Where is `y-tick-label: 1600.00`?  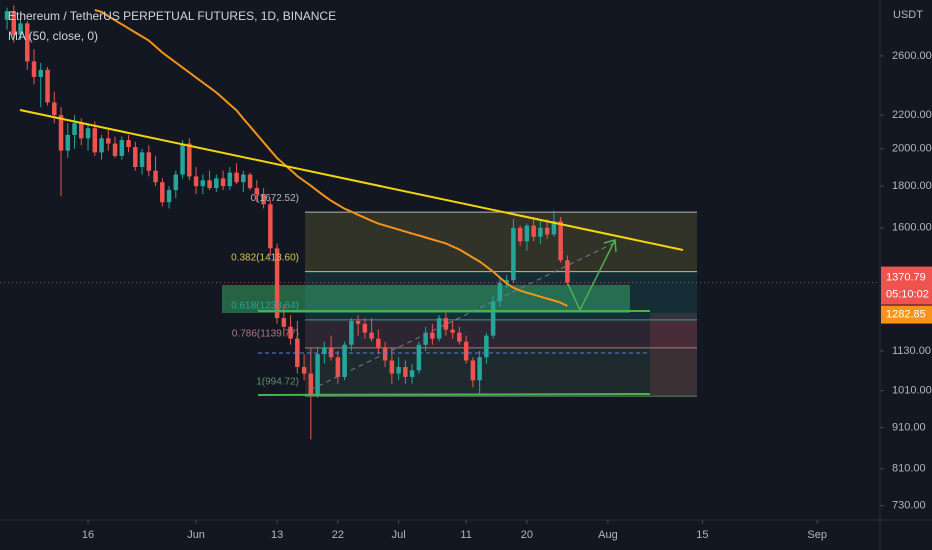
y-tick-label: 1600.00 is located at coordinates (912, 228).